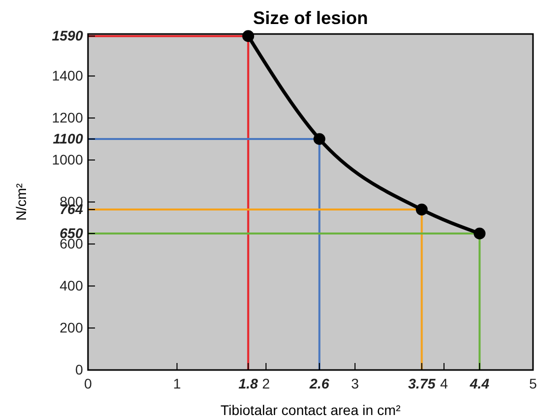  What do you see at coordinates (21, 202) in the screenshot?
I see `y-axis-title: N/cm²` at bounding box center [21, 202].